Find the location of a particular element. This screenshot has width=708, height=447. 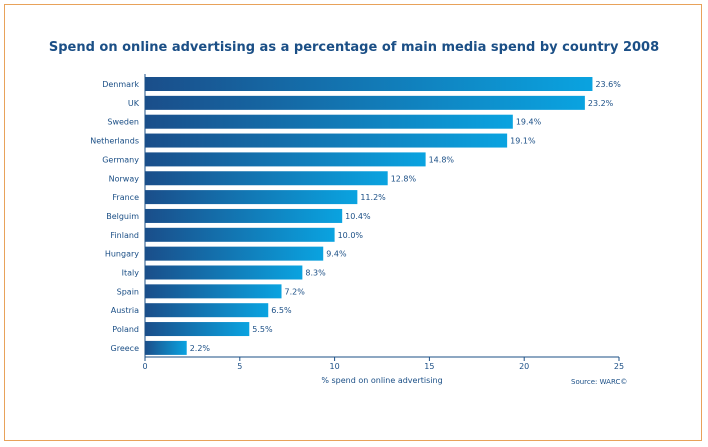

x-tick-label: 10 is located at coordinates (335, 366).